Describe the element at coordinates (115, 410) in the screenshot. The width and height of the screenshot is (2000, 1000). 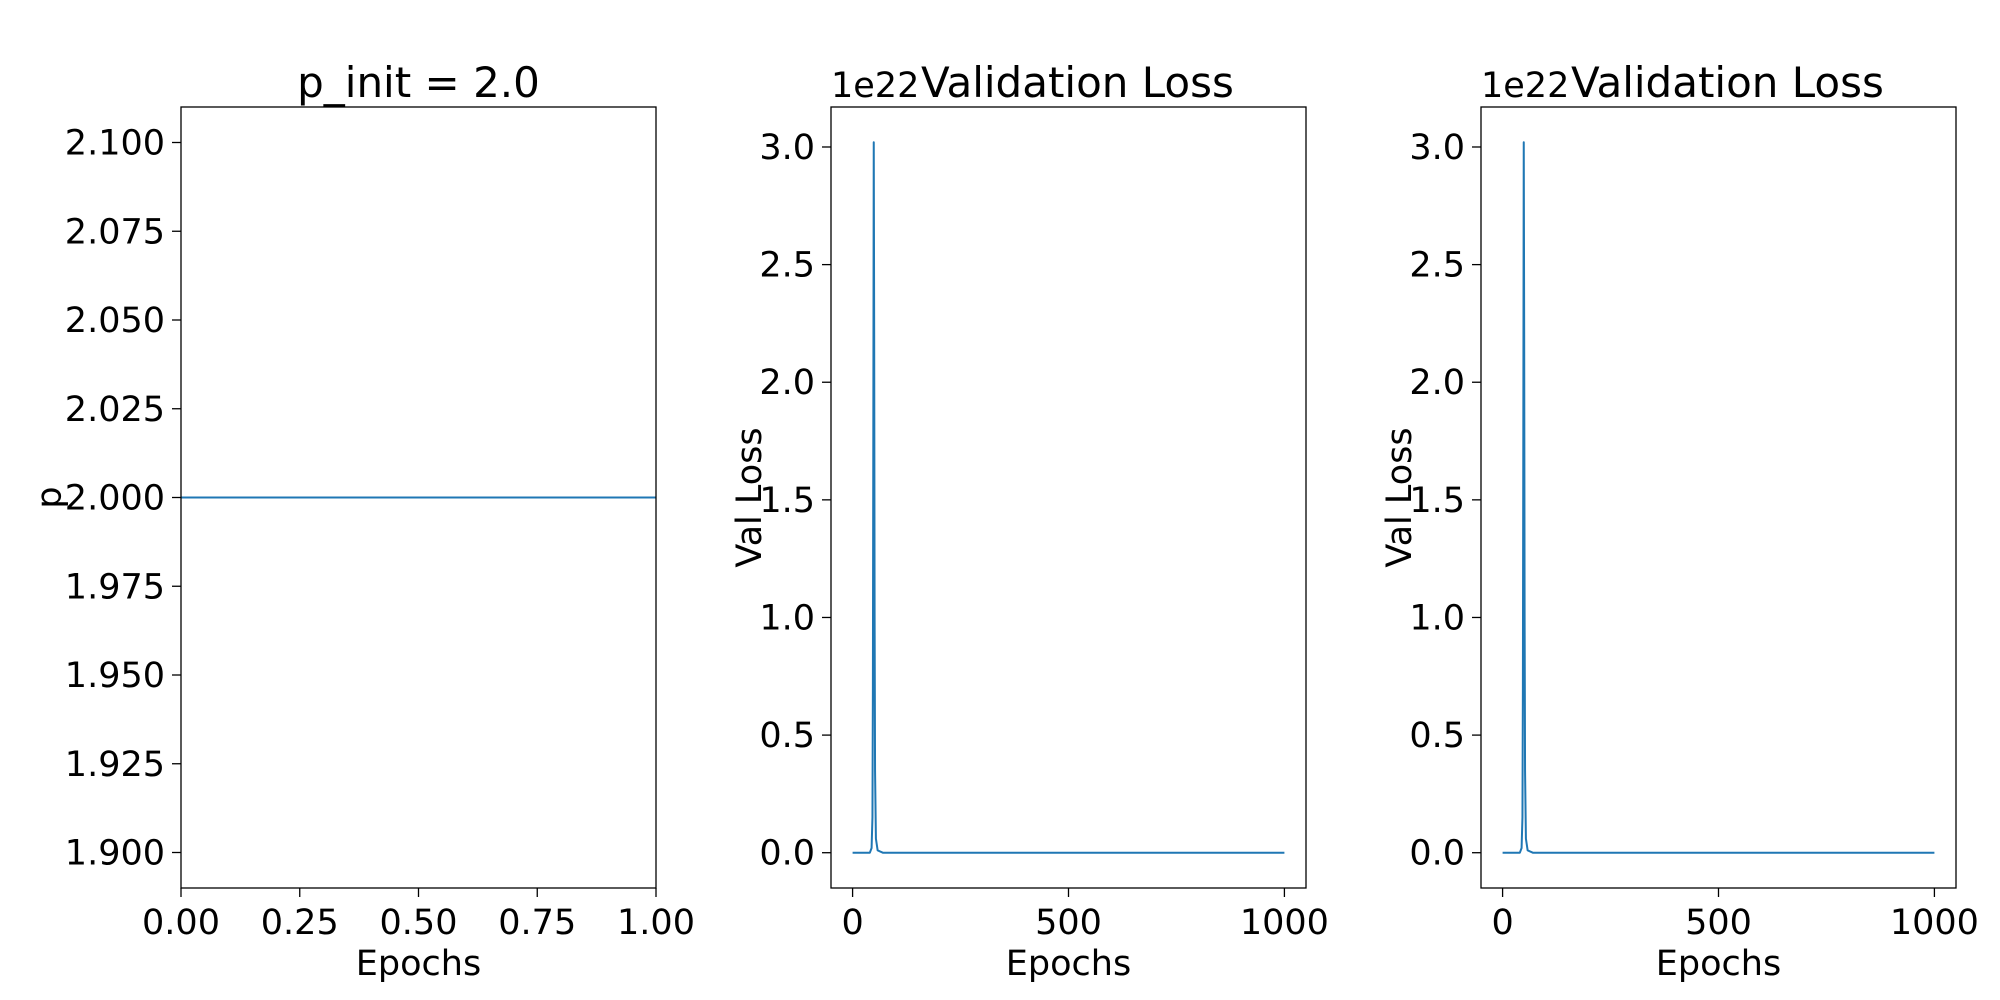
I see `y-tick-label: 2.025` at that location.